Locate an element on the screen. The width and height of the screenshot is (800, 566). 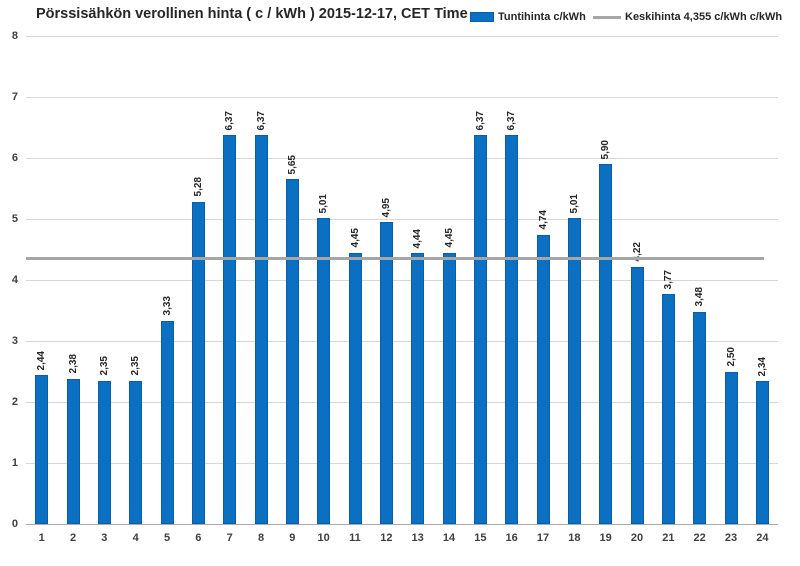
bar-value-label: 2,44 is located at coordinates (42, 360).